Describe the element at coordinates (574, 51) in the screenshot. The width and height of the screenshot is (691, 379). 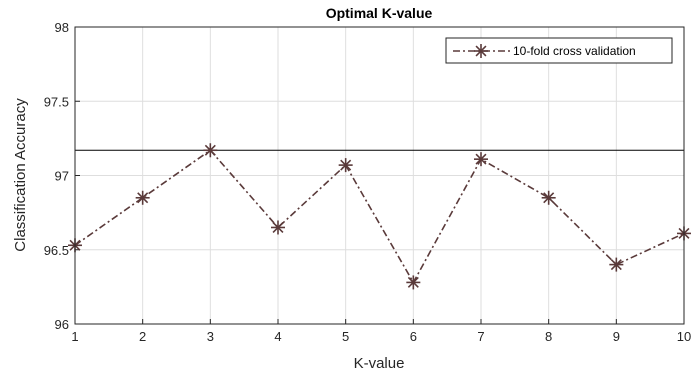
I see `legend-label: 10-fold cross validation` at that location.